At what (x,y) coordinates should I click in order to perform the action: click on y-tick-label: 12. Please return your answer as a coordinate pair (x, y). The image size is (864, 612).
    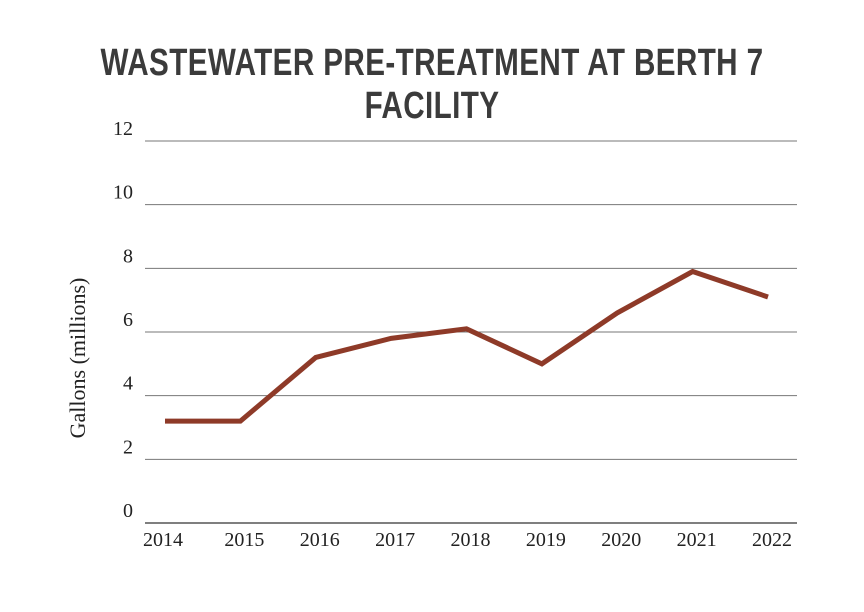
    Looking at the image, I should click on (123, 129).